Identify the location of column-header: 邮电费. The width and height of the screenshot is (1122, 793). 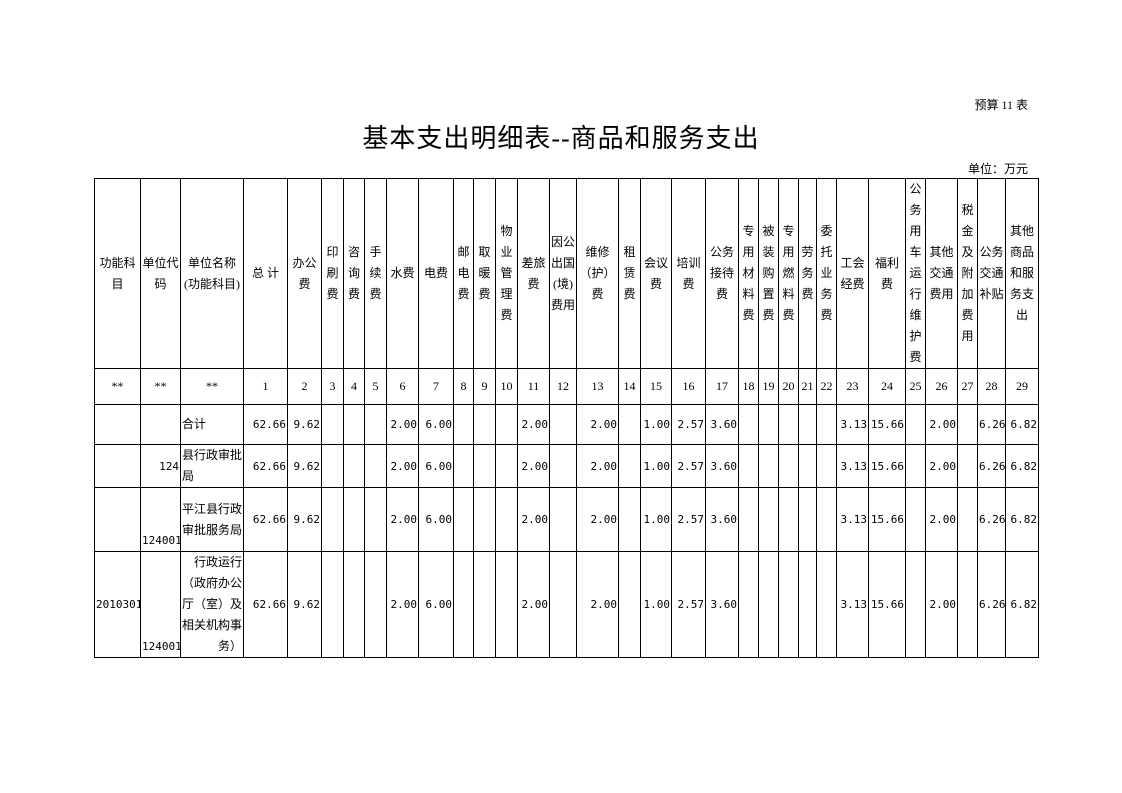
(463, 273).